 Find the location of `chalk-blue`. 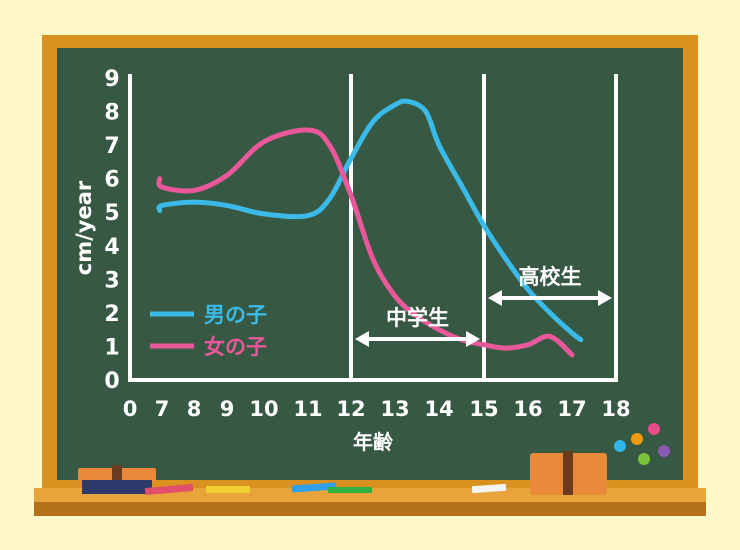

chalk-blue is located at coordinates (314, 487).